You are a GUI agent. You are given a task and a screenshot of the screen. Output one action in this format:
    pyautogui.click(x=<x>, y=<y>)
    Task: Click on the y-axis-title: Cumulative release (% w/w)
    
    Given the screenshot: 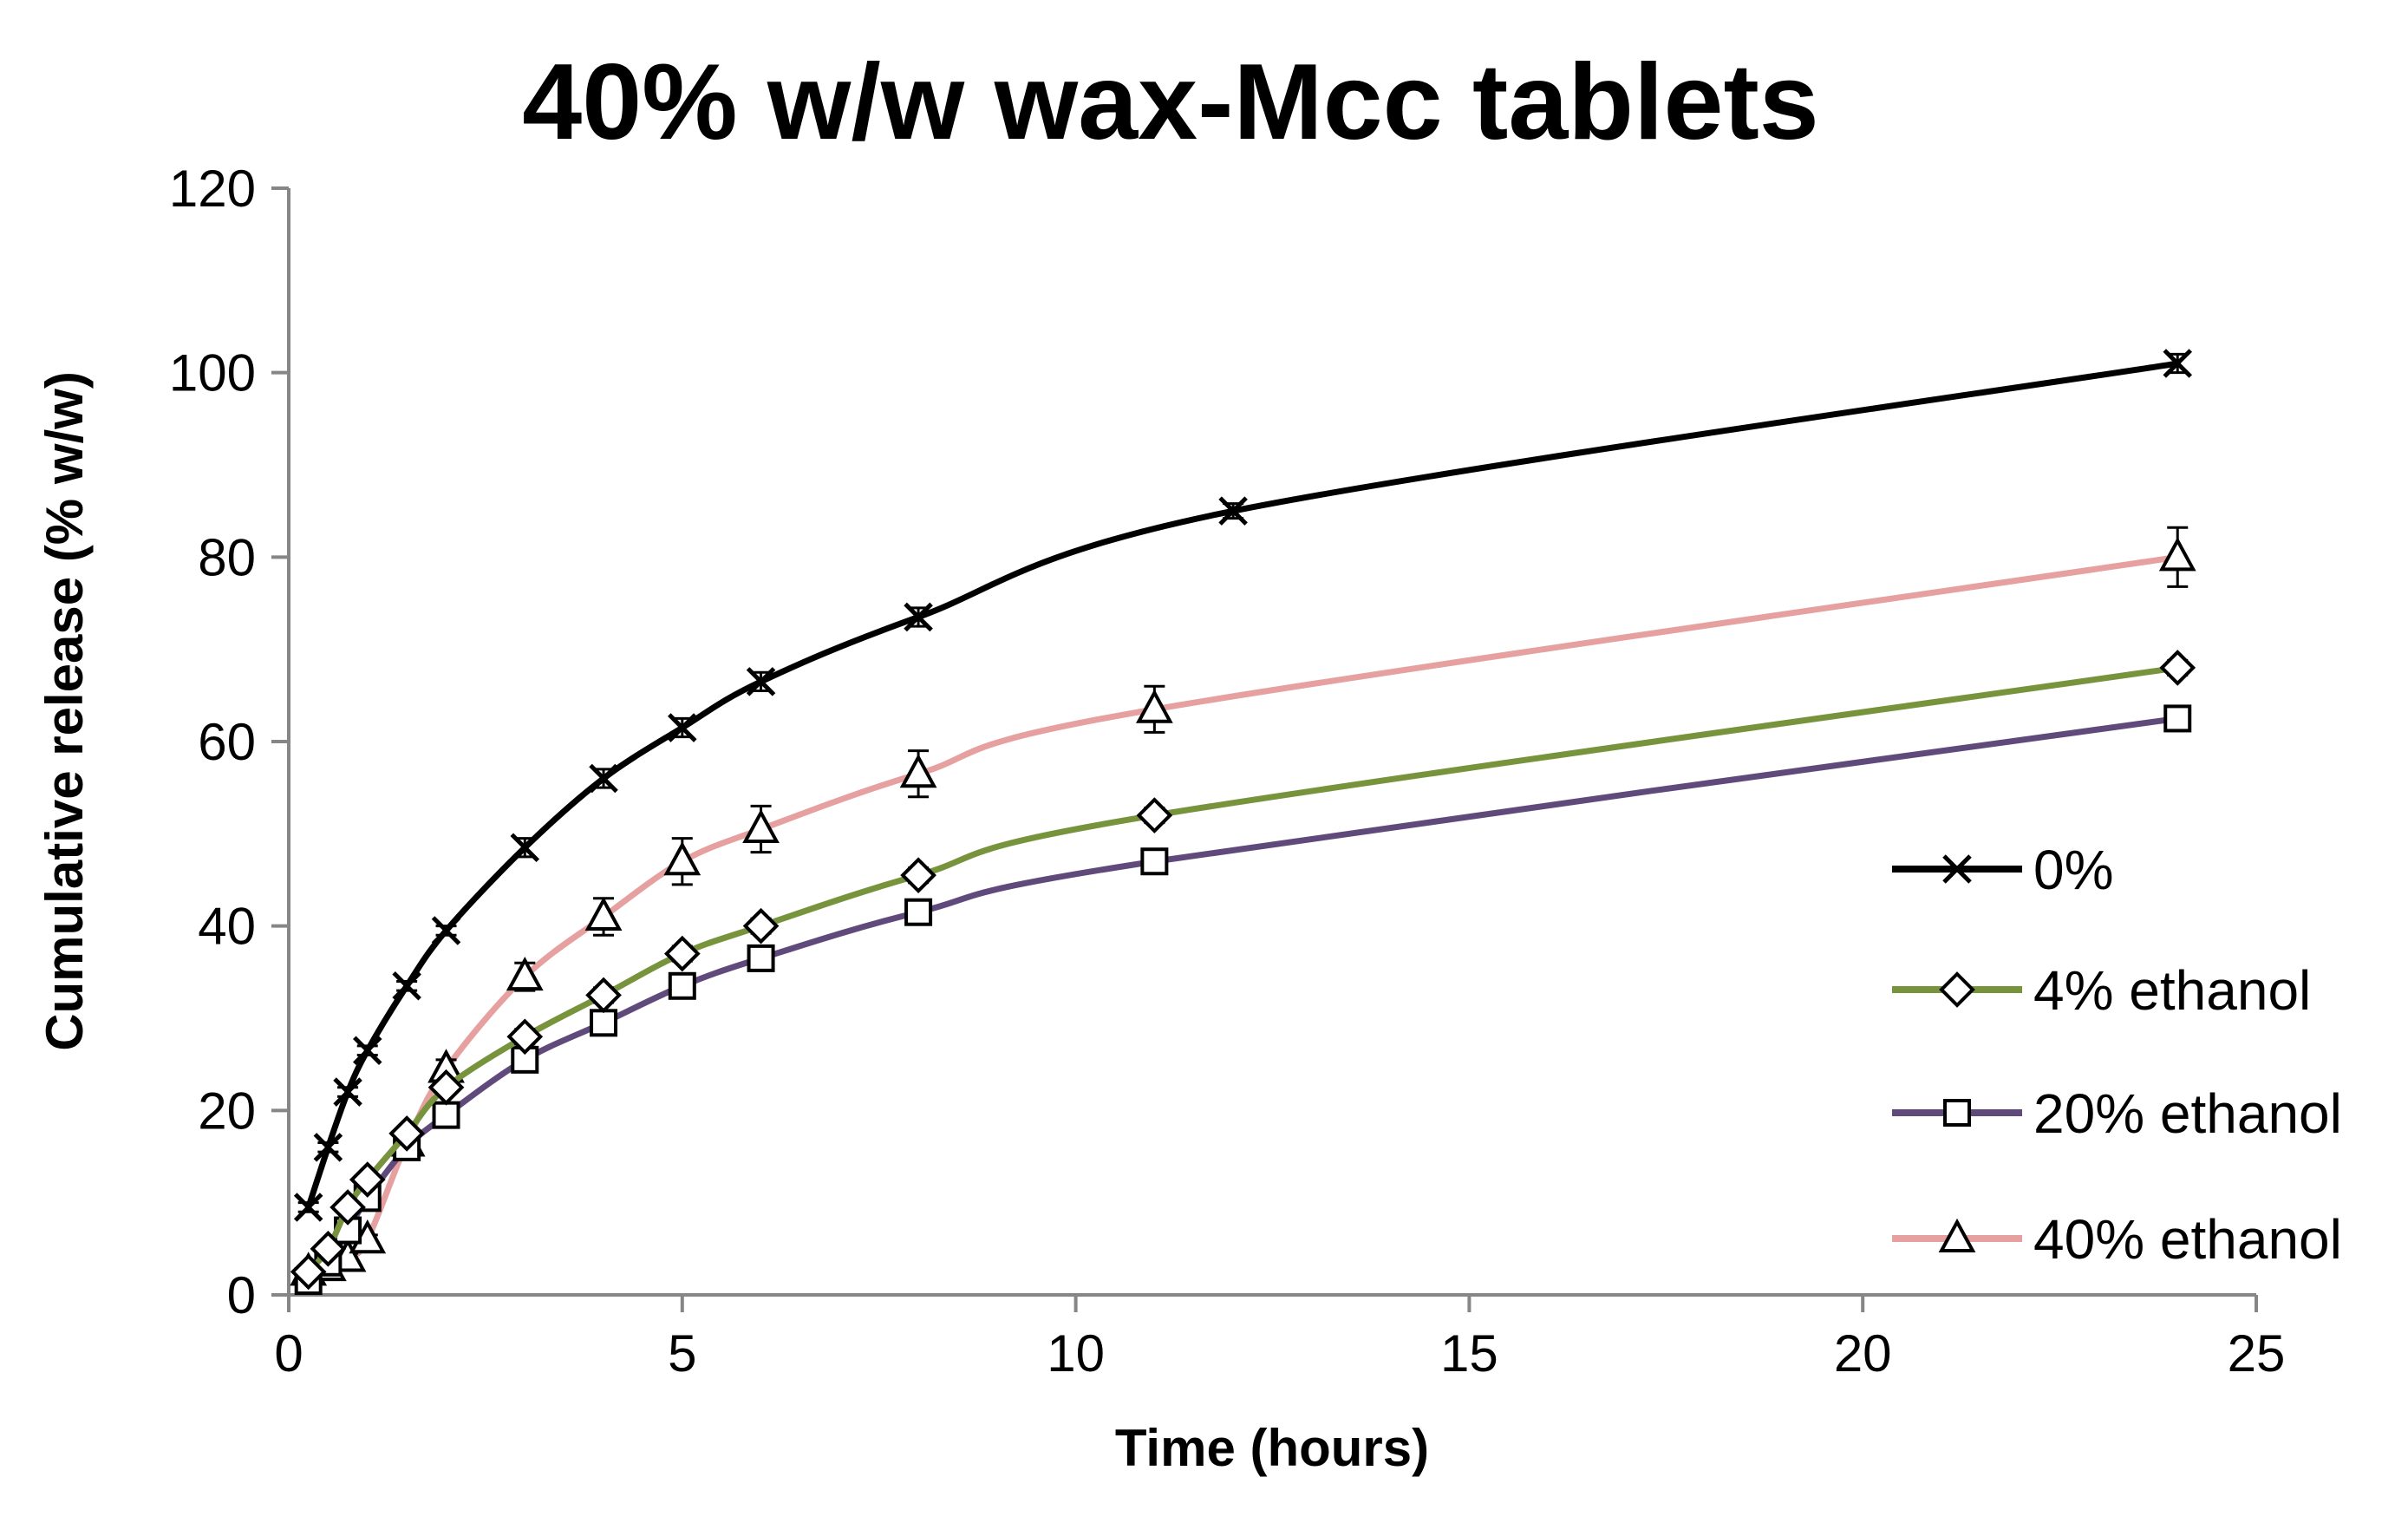 What is the action you would take?
    pyautogui.click(x=65, y=711)
    